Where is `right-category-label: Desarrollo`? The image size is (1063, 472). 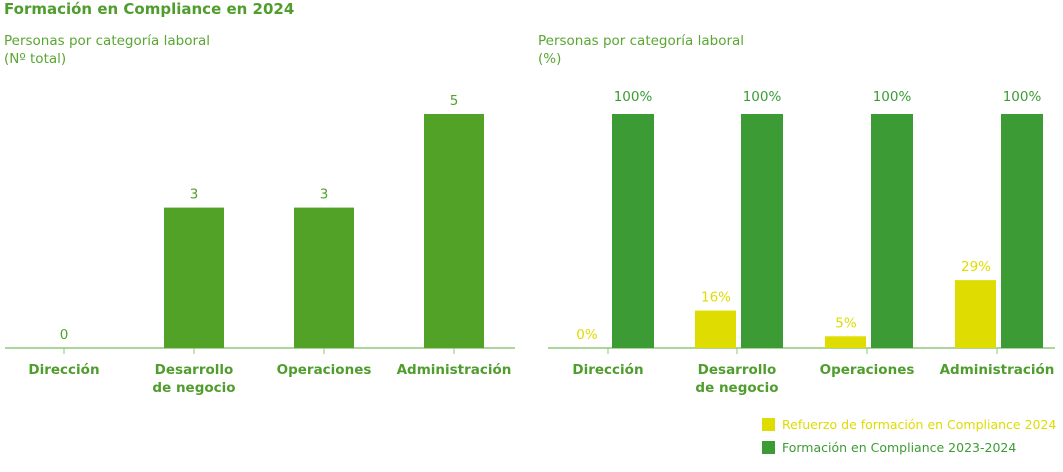
right-category-label: Desarrollo is located at coordinates (737, 370).